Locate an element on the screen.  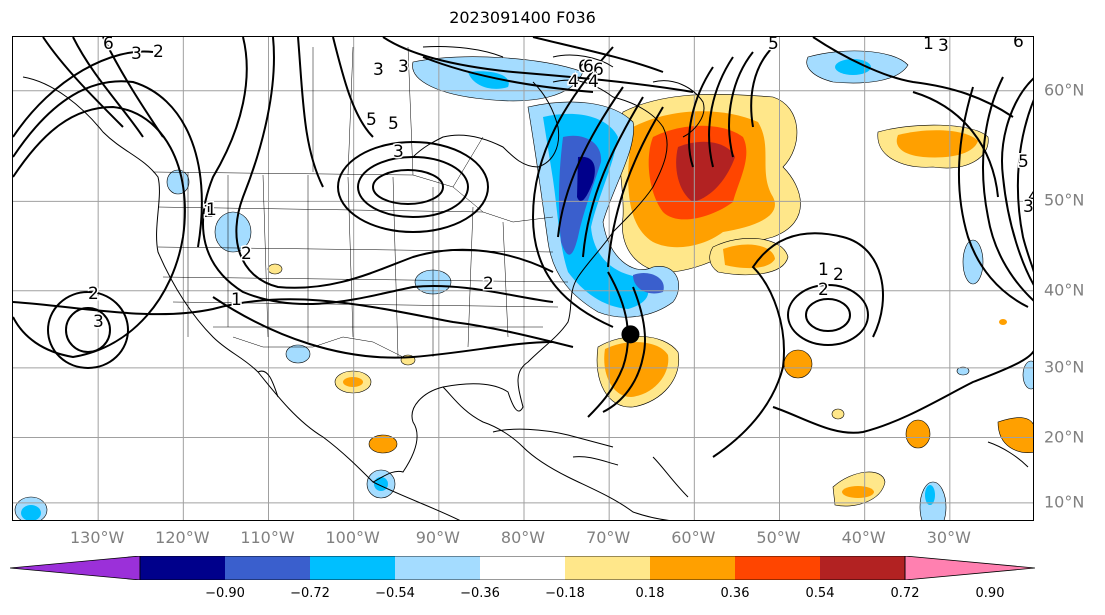
longitude-label: 120°W is located at coordinates (182, 537).